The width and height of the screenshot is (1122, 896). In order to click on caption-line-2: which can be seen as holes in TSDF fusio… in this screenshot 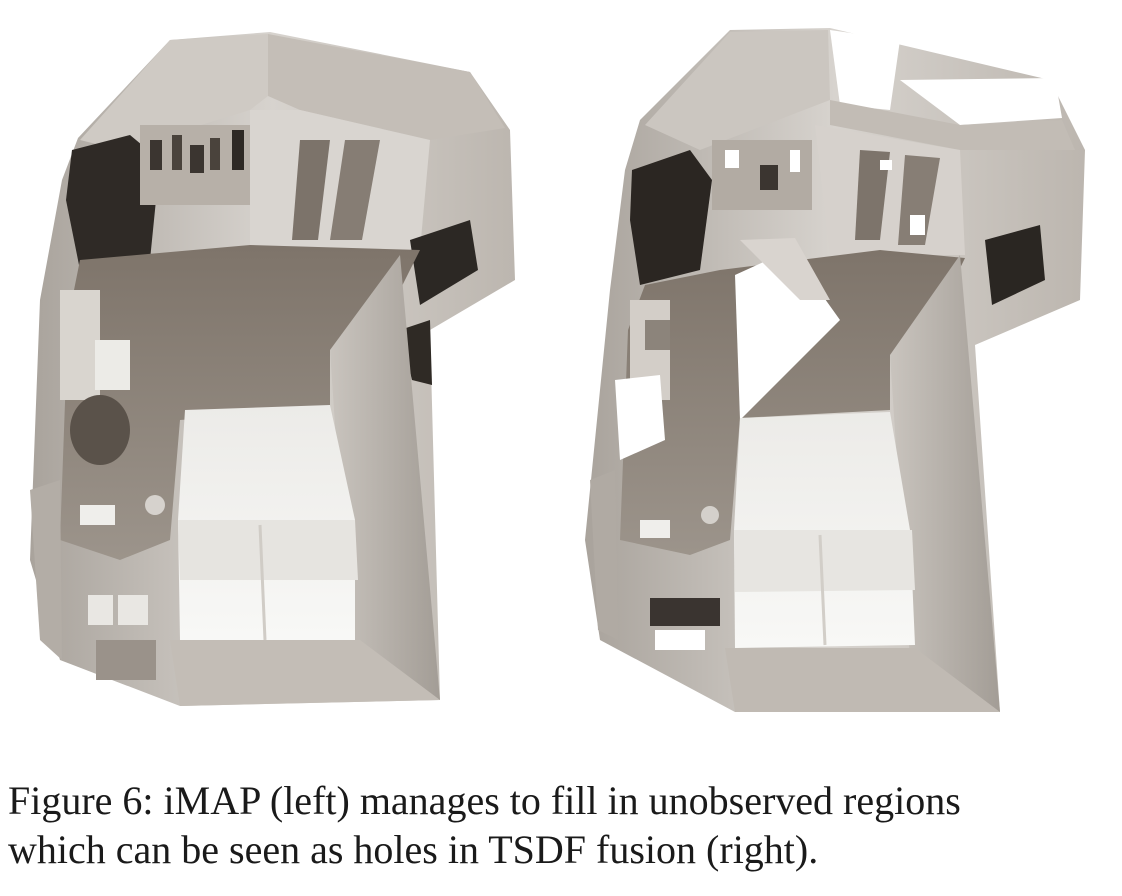, I will do `click(413, 849)`.